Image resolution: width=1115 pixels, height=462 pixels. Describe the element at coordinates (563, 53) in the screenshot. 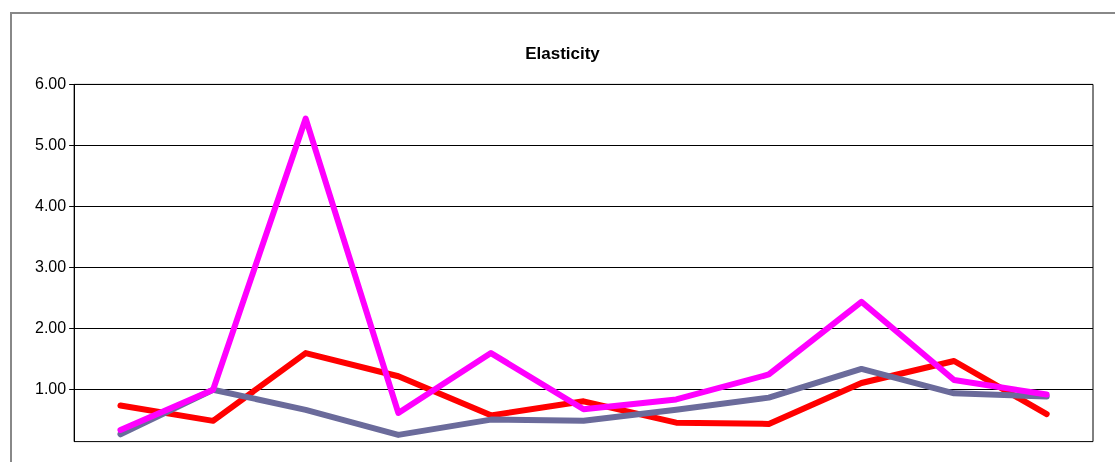

I see `chart-title: Elasticity` at that location.